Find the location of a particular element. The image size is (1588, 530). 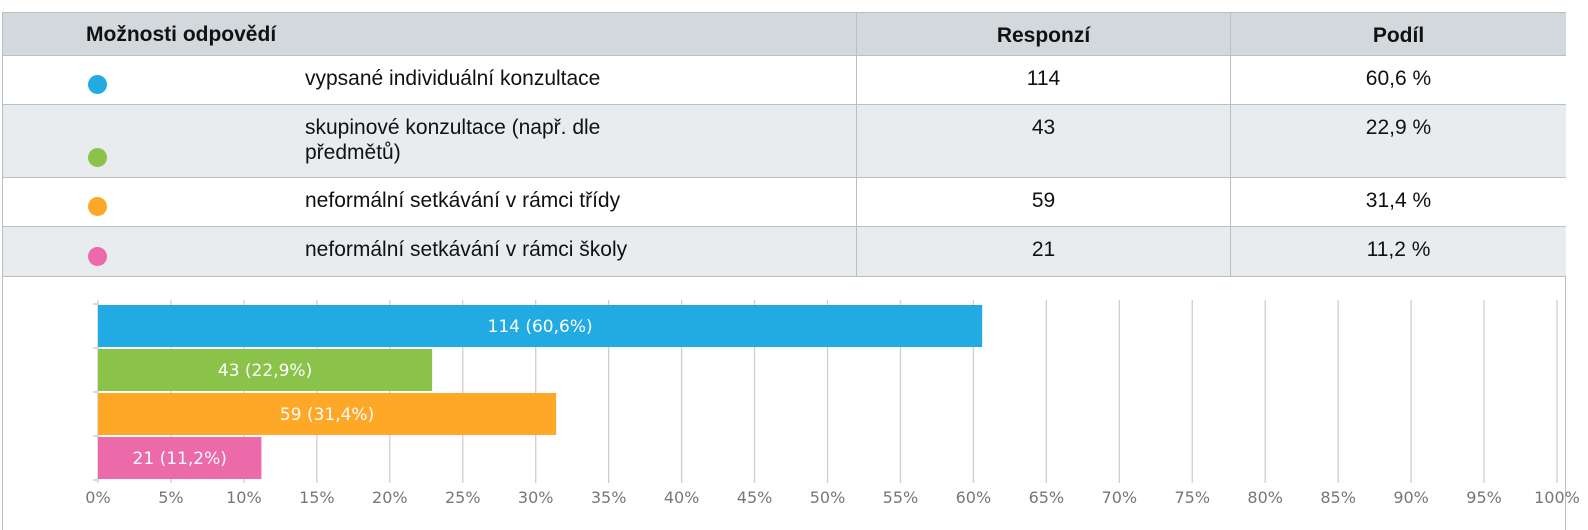

answer-cell: neformální setkávání v rámci třídy is located at coordinates (430, 202).